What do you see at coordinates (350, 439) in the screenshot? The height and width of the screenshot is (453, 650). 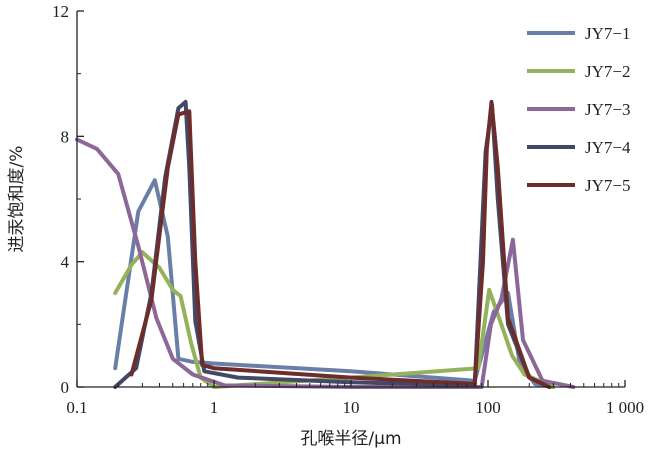 I see `x-axis-title: 孔喉半径/μm` at bounding box center [350, 439].